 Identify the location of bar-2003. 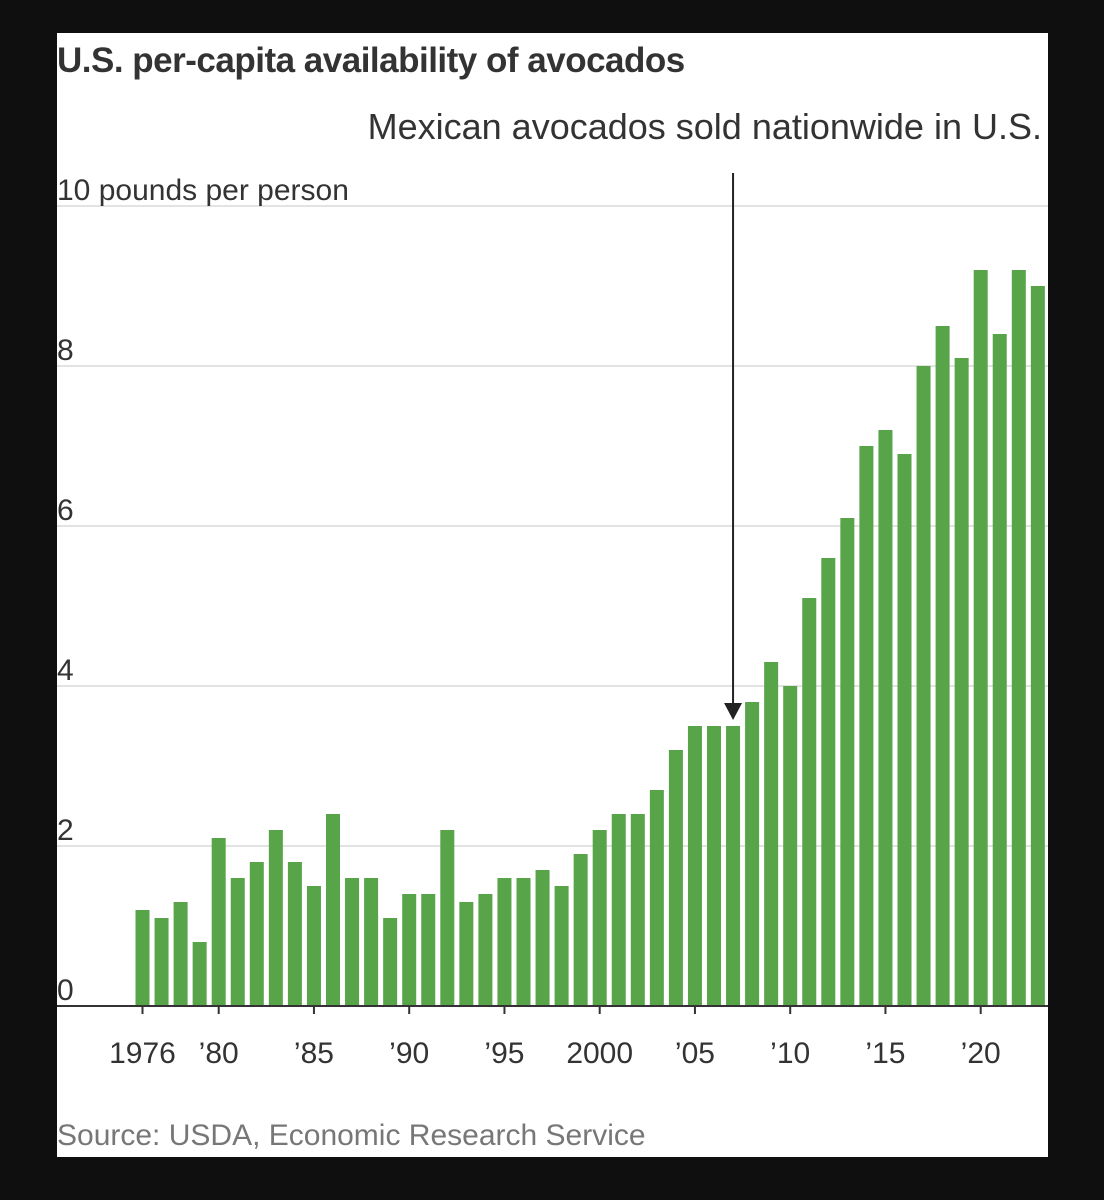
(656, 898).